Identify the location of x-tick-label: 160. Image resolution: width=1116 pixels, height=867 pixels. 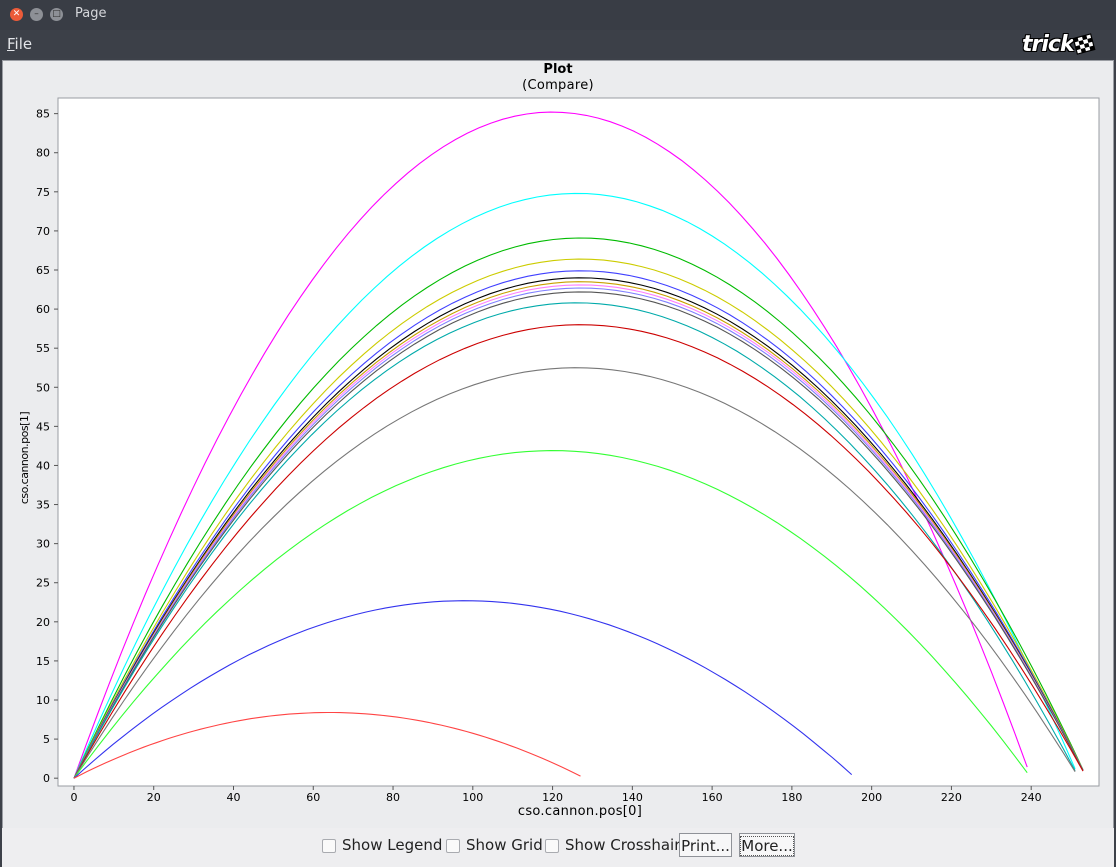
(712, 797).